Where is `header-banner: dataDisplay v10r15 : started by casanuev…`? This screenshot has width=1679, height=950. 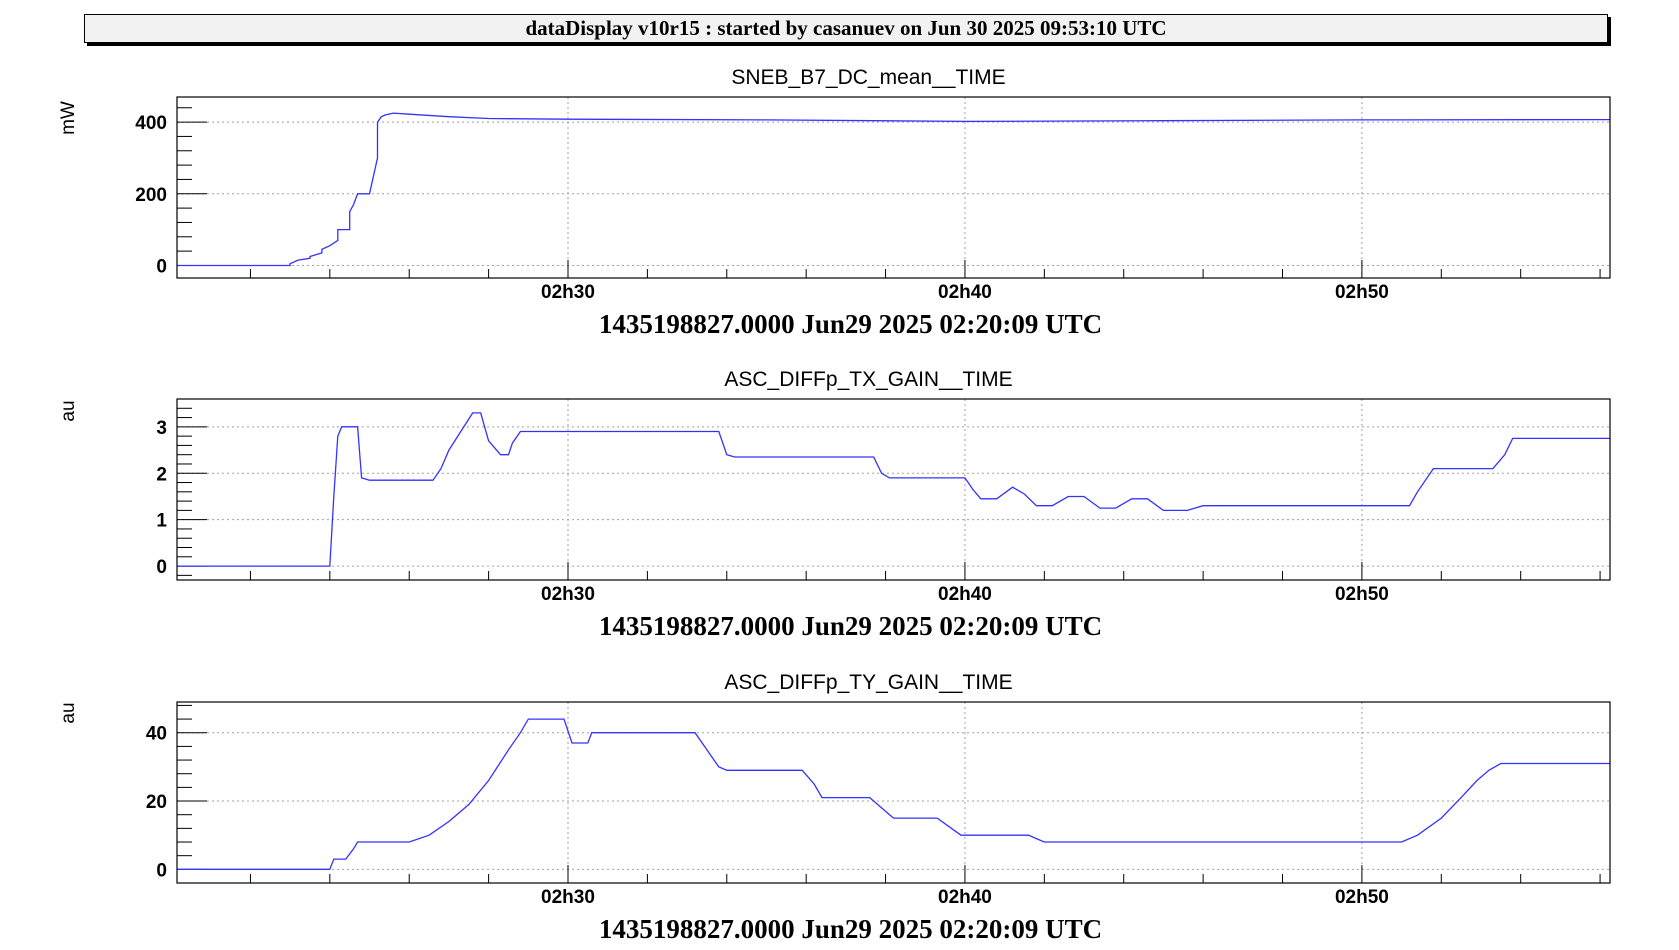 header-banner: dataDisplay v10r15 : started by casanuev… is located at coordinates (846, 28).